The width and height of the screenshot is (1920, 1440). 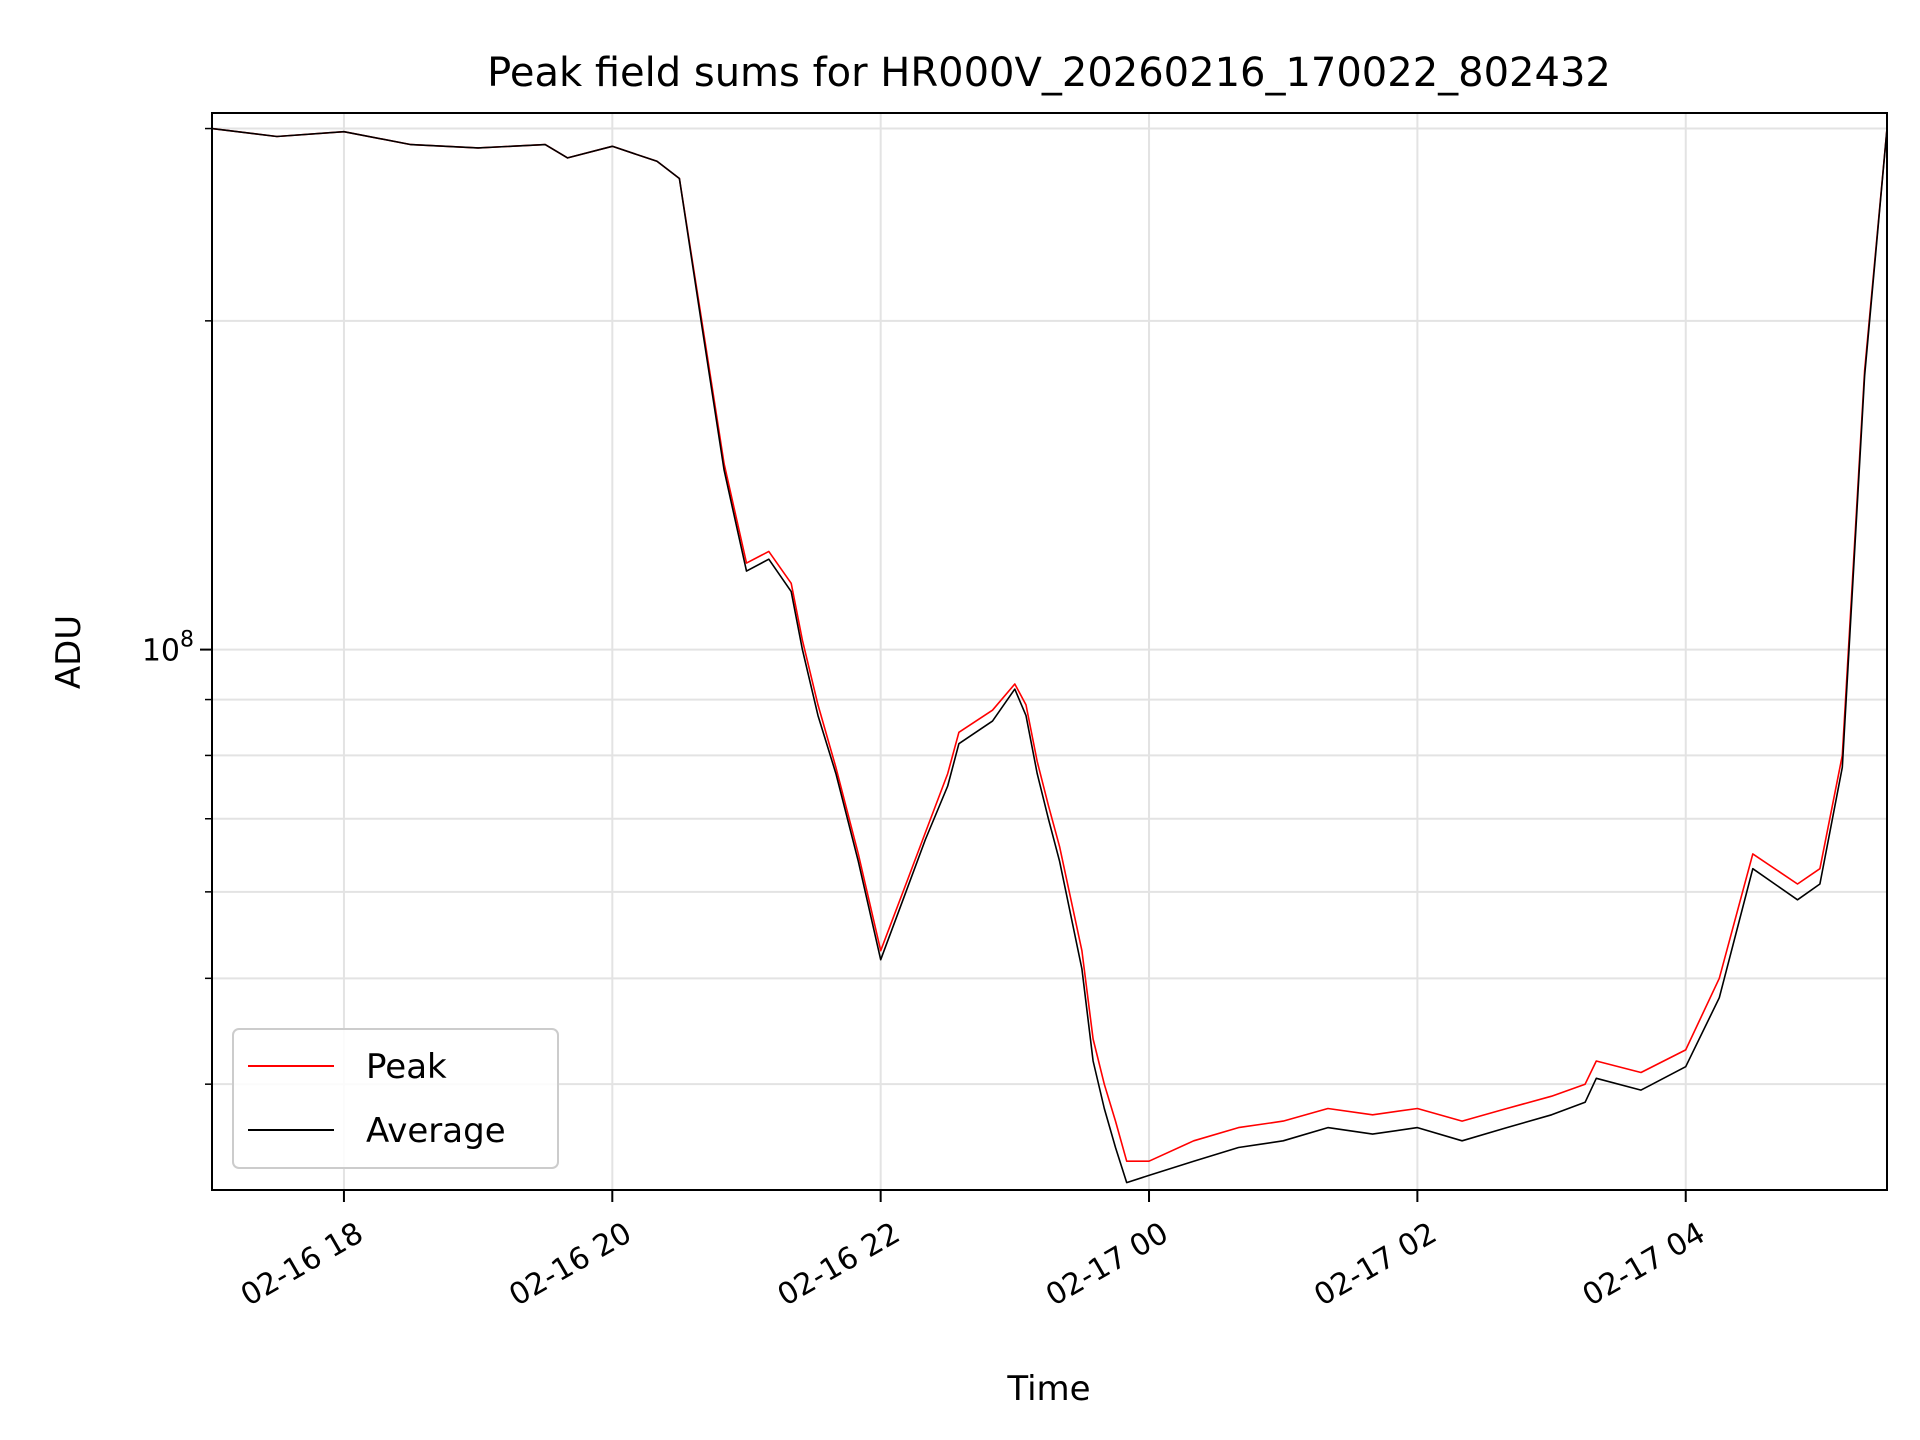 What do you see at coordinates (177, 606) in the screenshot?
I see `y-axis-ticks: 108` at bounding box center [177, 606].